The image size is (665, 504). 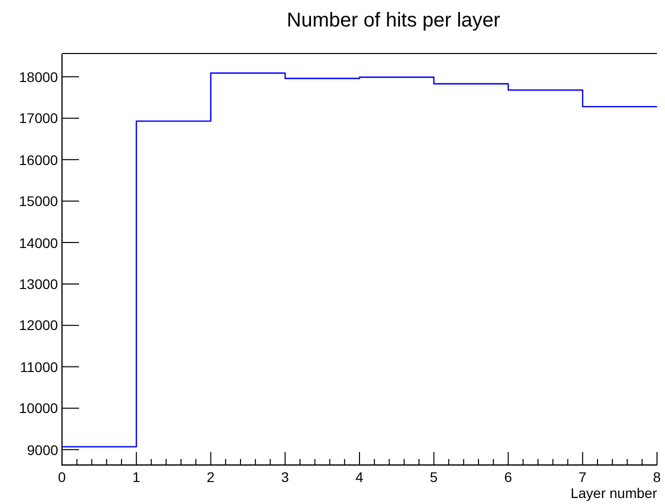 What do you see at coordinates (136, 477) in the screenshot?
I see `x-tick-label: 1` at bounding box center [136, 477].